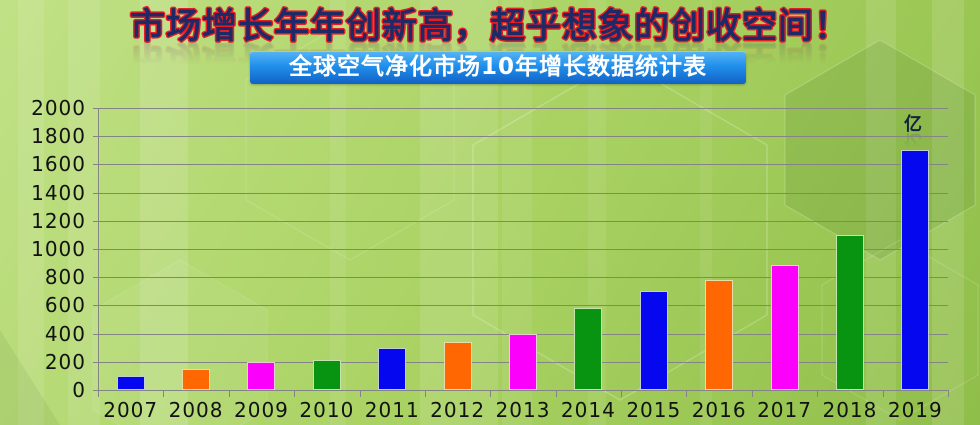 The width and height of the screenshot is (980, 425). What do you see at coordinates (458, 410) in the screenshot?
I see `x-axis-label-2012: 2012` at bounding box center [458, 410].